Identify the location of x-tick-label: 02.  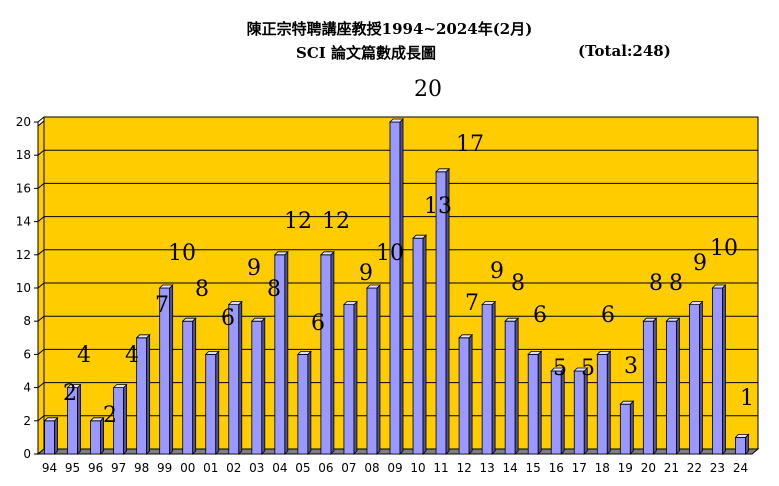
(233, 468).